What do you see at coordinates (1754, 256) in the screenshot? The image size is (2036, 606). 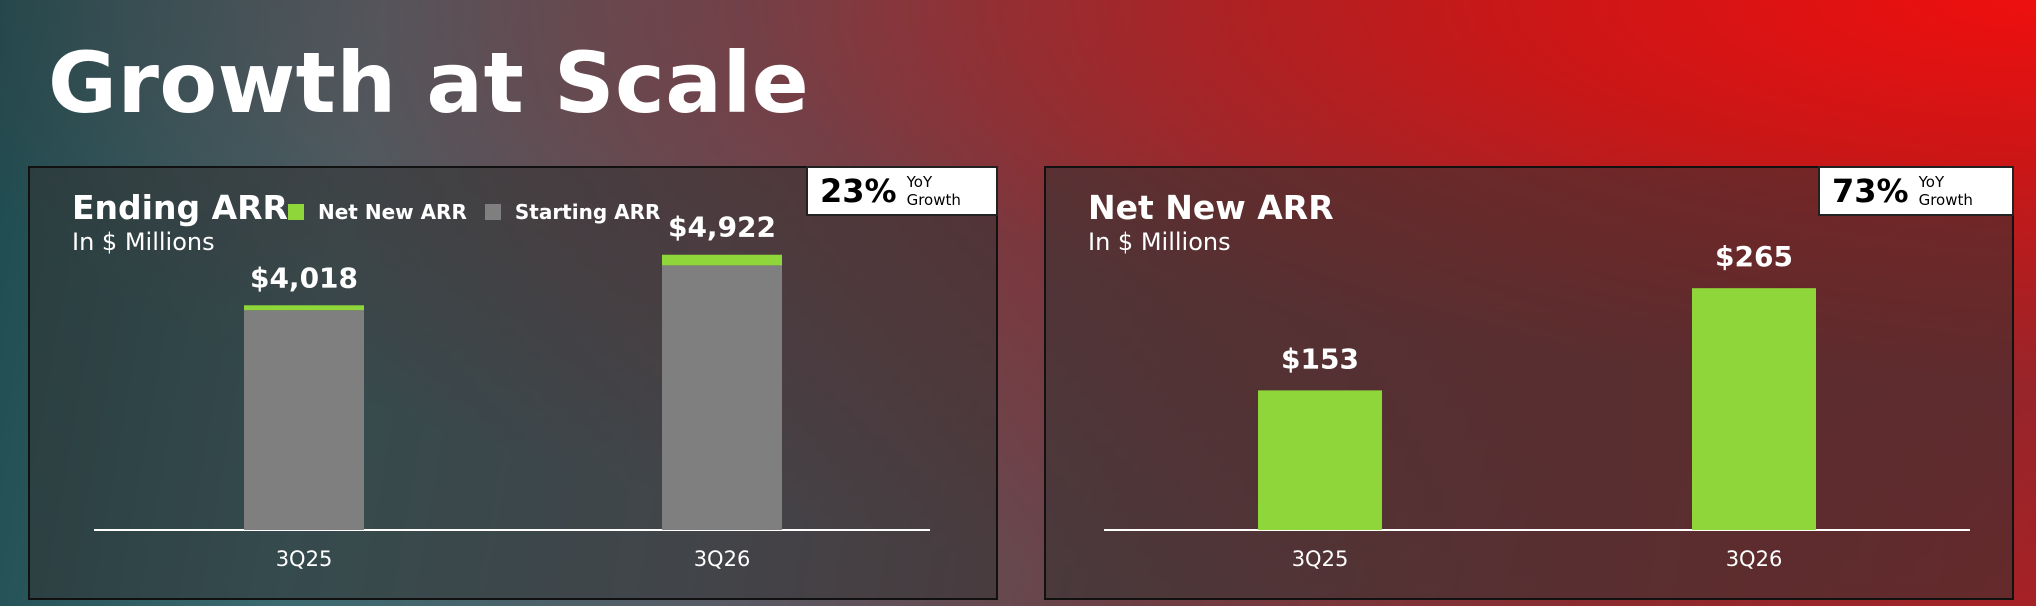 I see `data-label-3q26: $265` at bounding box center [1754, 256].